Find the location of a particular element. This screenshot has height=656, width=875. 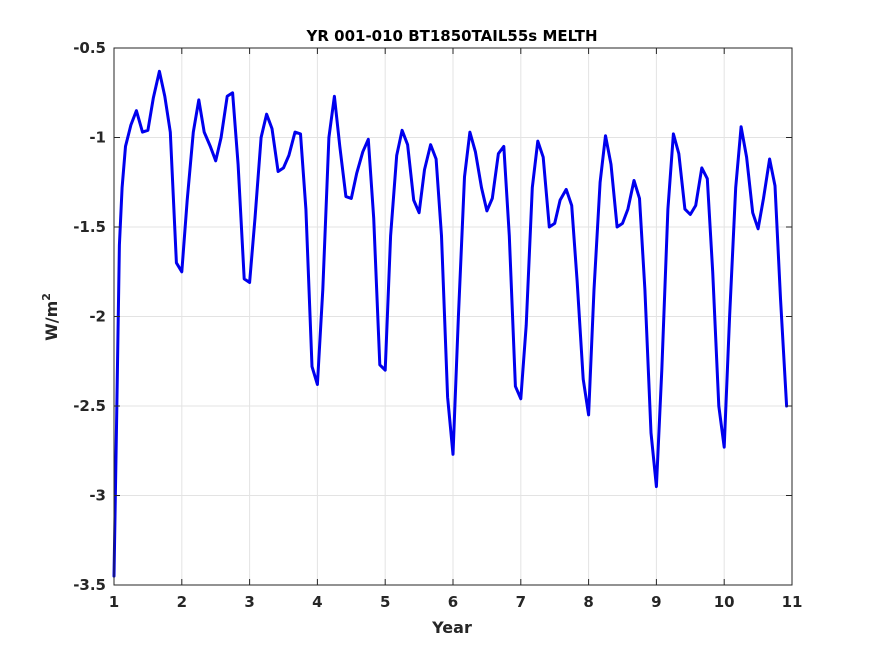

y-tick-label: -2 is located at coordinates (97, 317).